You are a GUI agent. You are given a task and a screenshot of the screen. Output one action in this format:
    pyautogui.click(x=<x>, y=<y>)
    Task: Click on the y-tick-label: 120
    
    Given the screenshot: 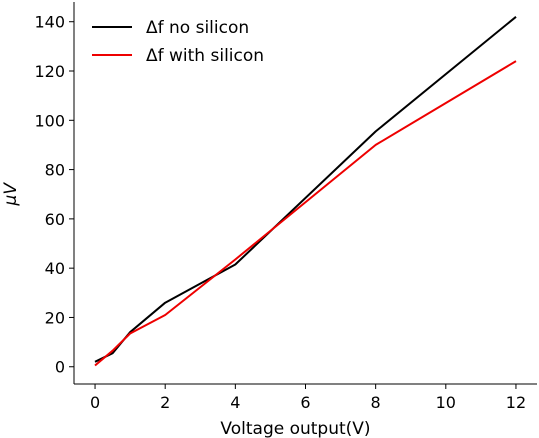 What is the action you would take?
    pyautogui.click(x=49, y=71)
    